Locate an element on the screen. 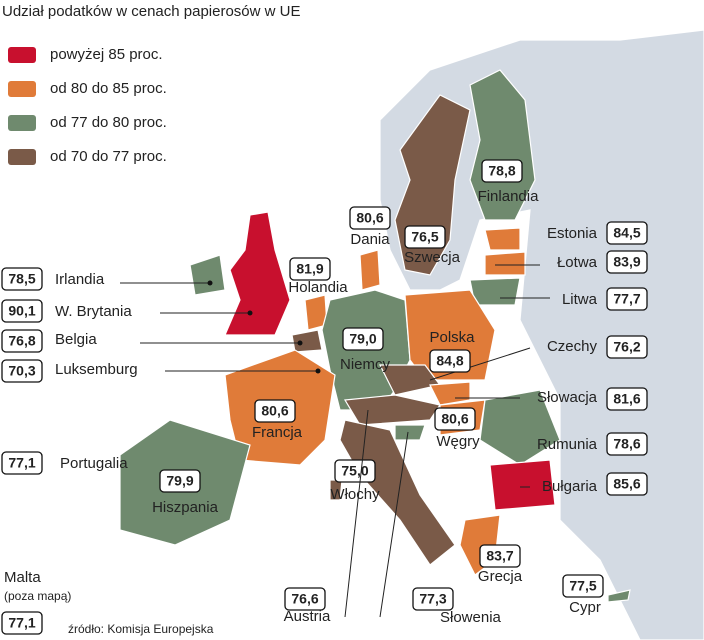 This screenshot has height=640, width=704. country-name: Irlandia is located at coordinates (80, 279).